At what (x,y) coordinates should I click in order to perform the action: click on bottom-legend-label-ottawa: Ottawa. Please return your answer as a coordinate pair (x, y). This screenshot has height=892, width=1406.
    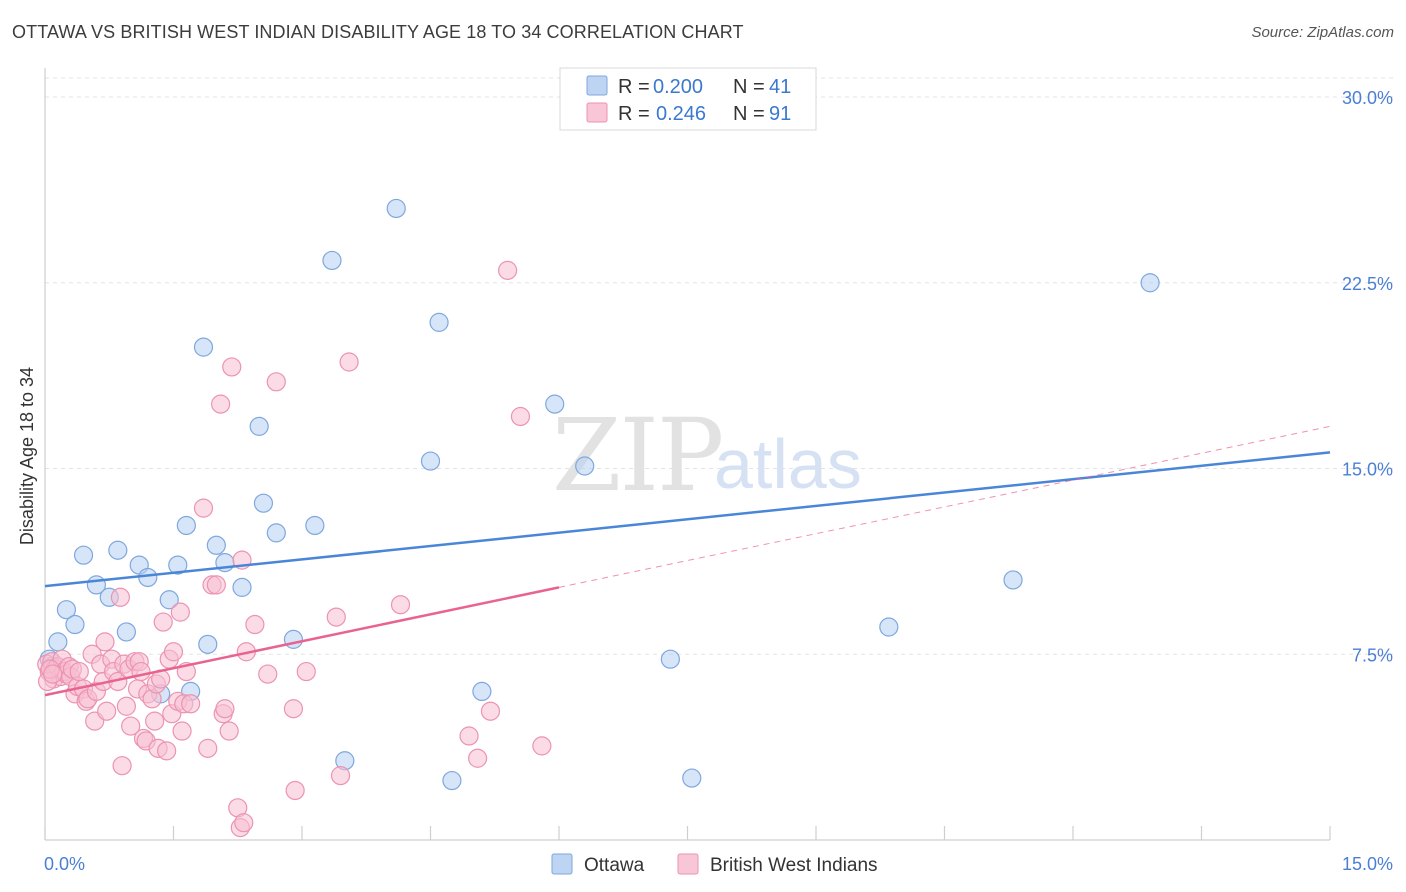
    Looking at the image, I should click on (614, 865).